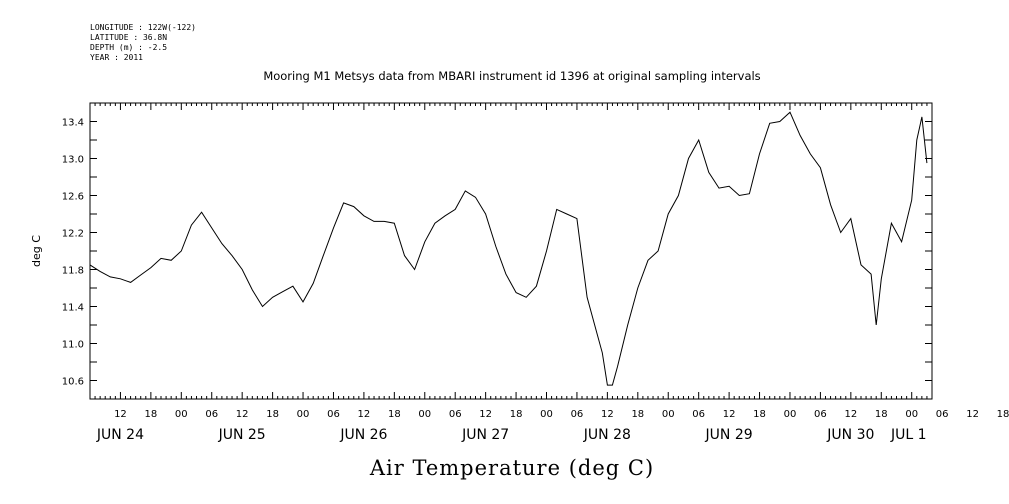 The image size is (1009, 504). Describe the element at coordinates (36, 251) in the screenshot. I see `y-axis-label: deg C` at that location.